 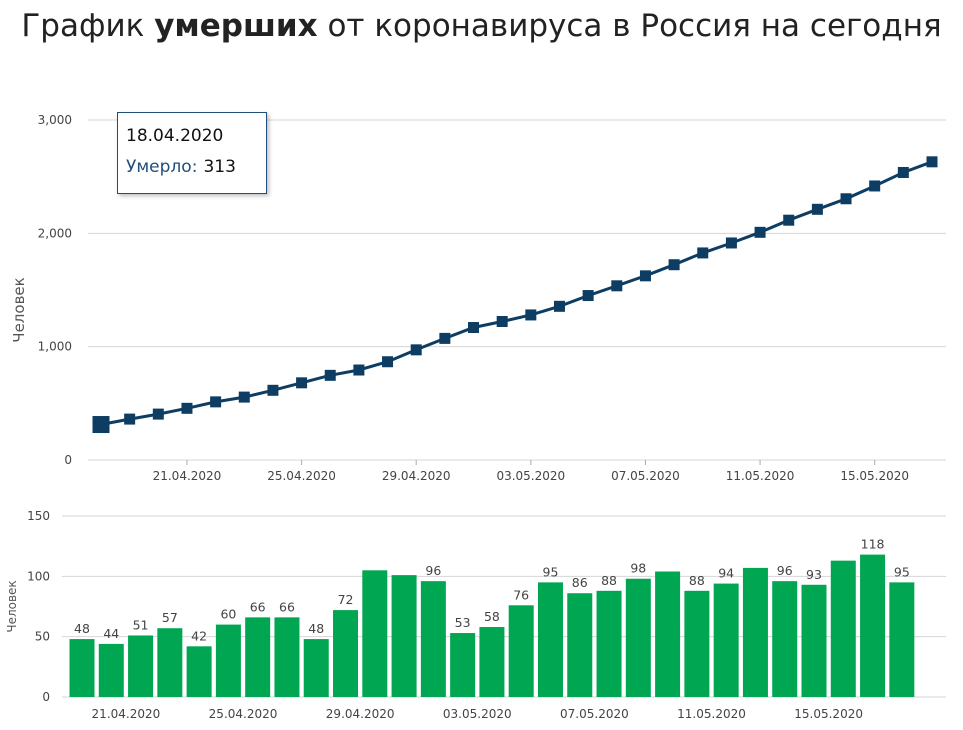 I want to click on line-chart-x-tick-label: 29.04.2020, so click(x=416, y=476).